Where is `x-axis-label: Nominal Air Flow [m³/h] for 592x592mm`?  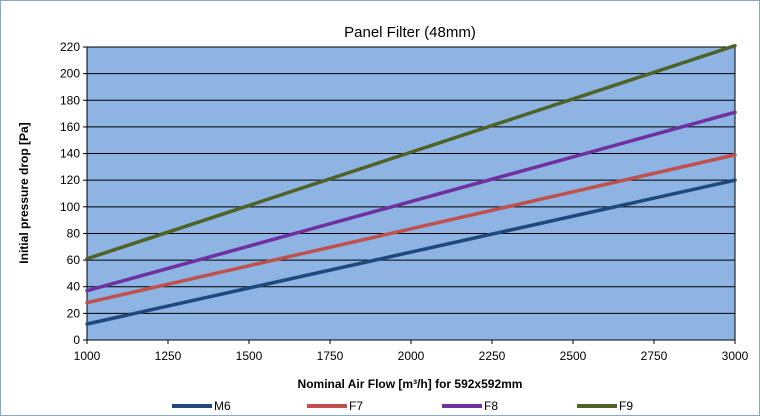
x-axis-label: Nominal Air Flow [m³/h] for 592x592mm is located at coordinates (410, 384).